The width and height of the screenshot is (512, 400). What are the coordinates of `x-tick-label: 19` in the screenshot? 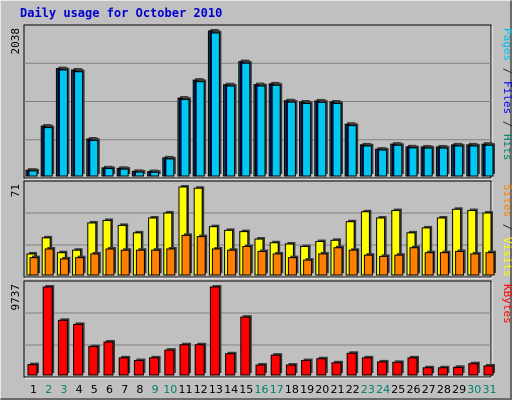 It's located at (307, 389).